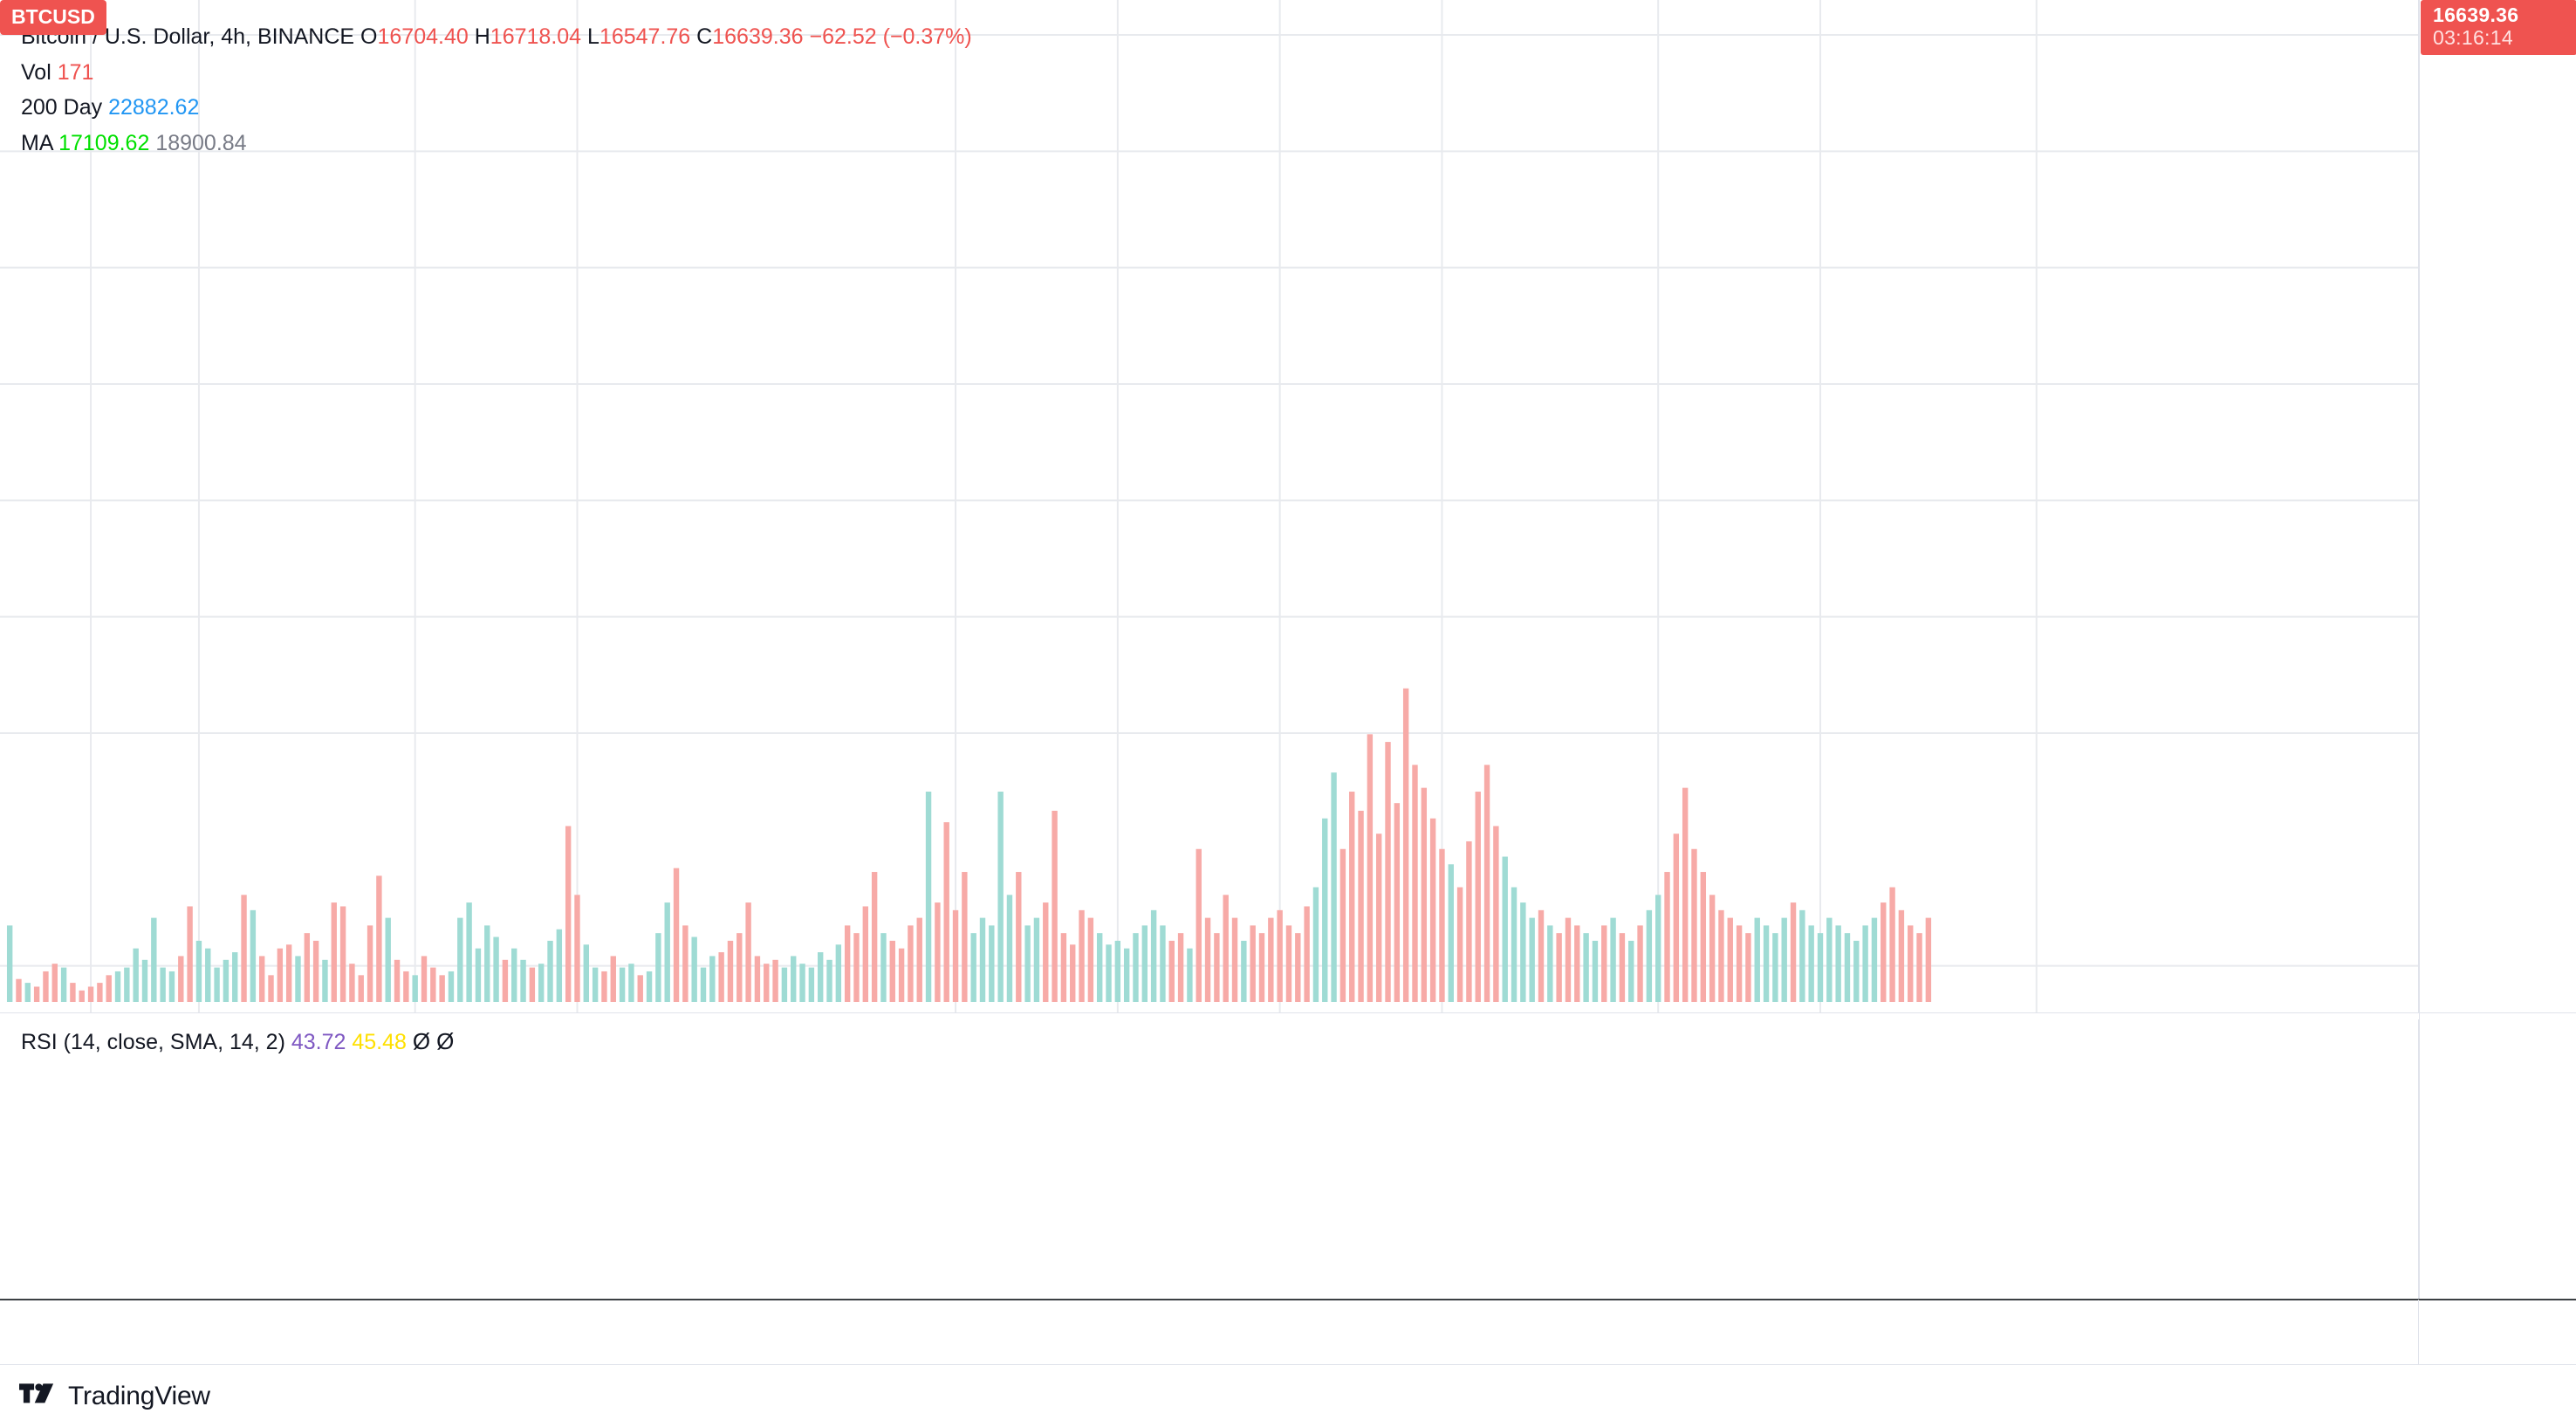  I want to click on ma200-value: 22882.62, so click(154, 107).